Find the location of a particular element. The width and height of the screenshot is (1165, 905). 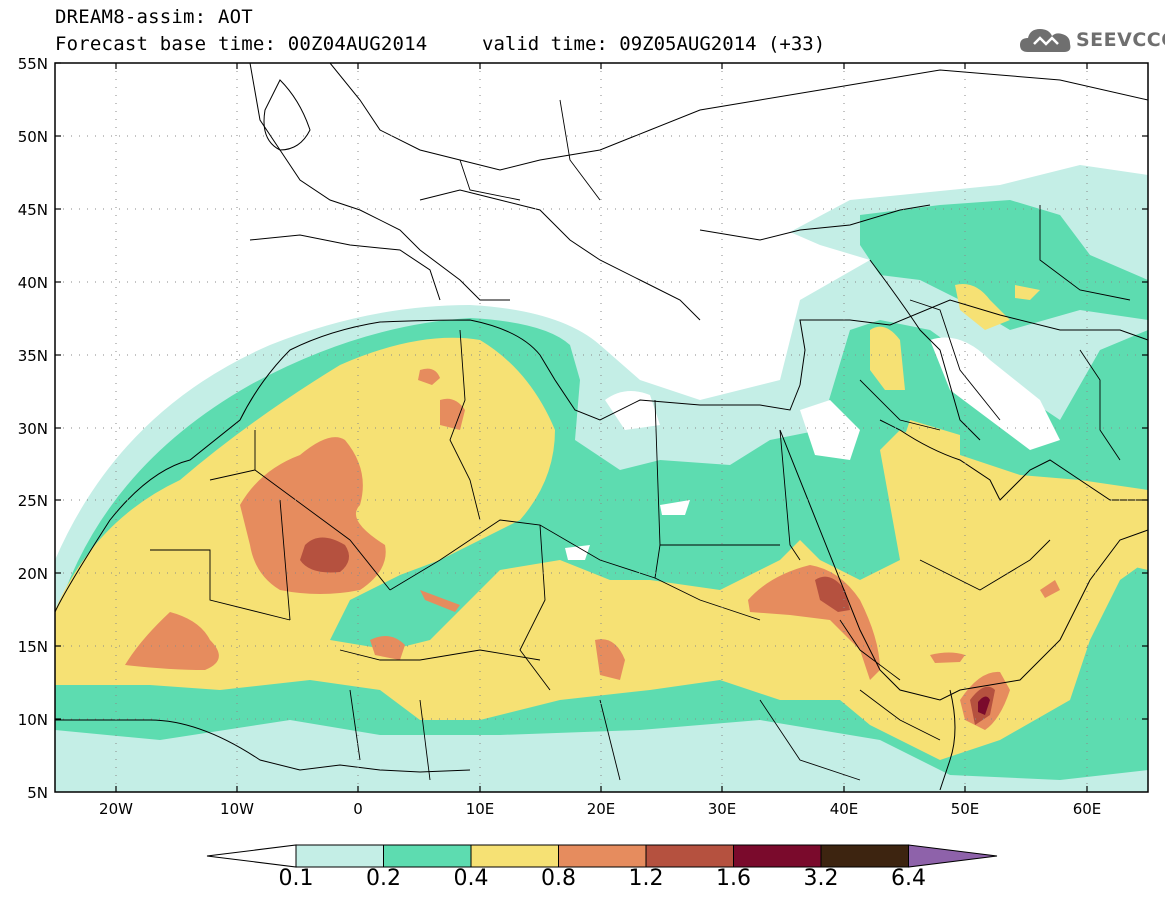

valid-time: valid time: 09Z05AUG2014 (+33) is located at coordinates (654, 44).